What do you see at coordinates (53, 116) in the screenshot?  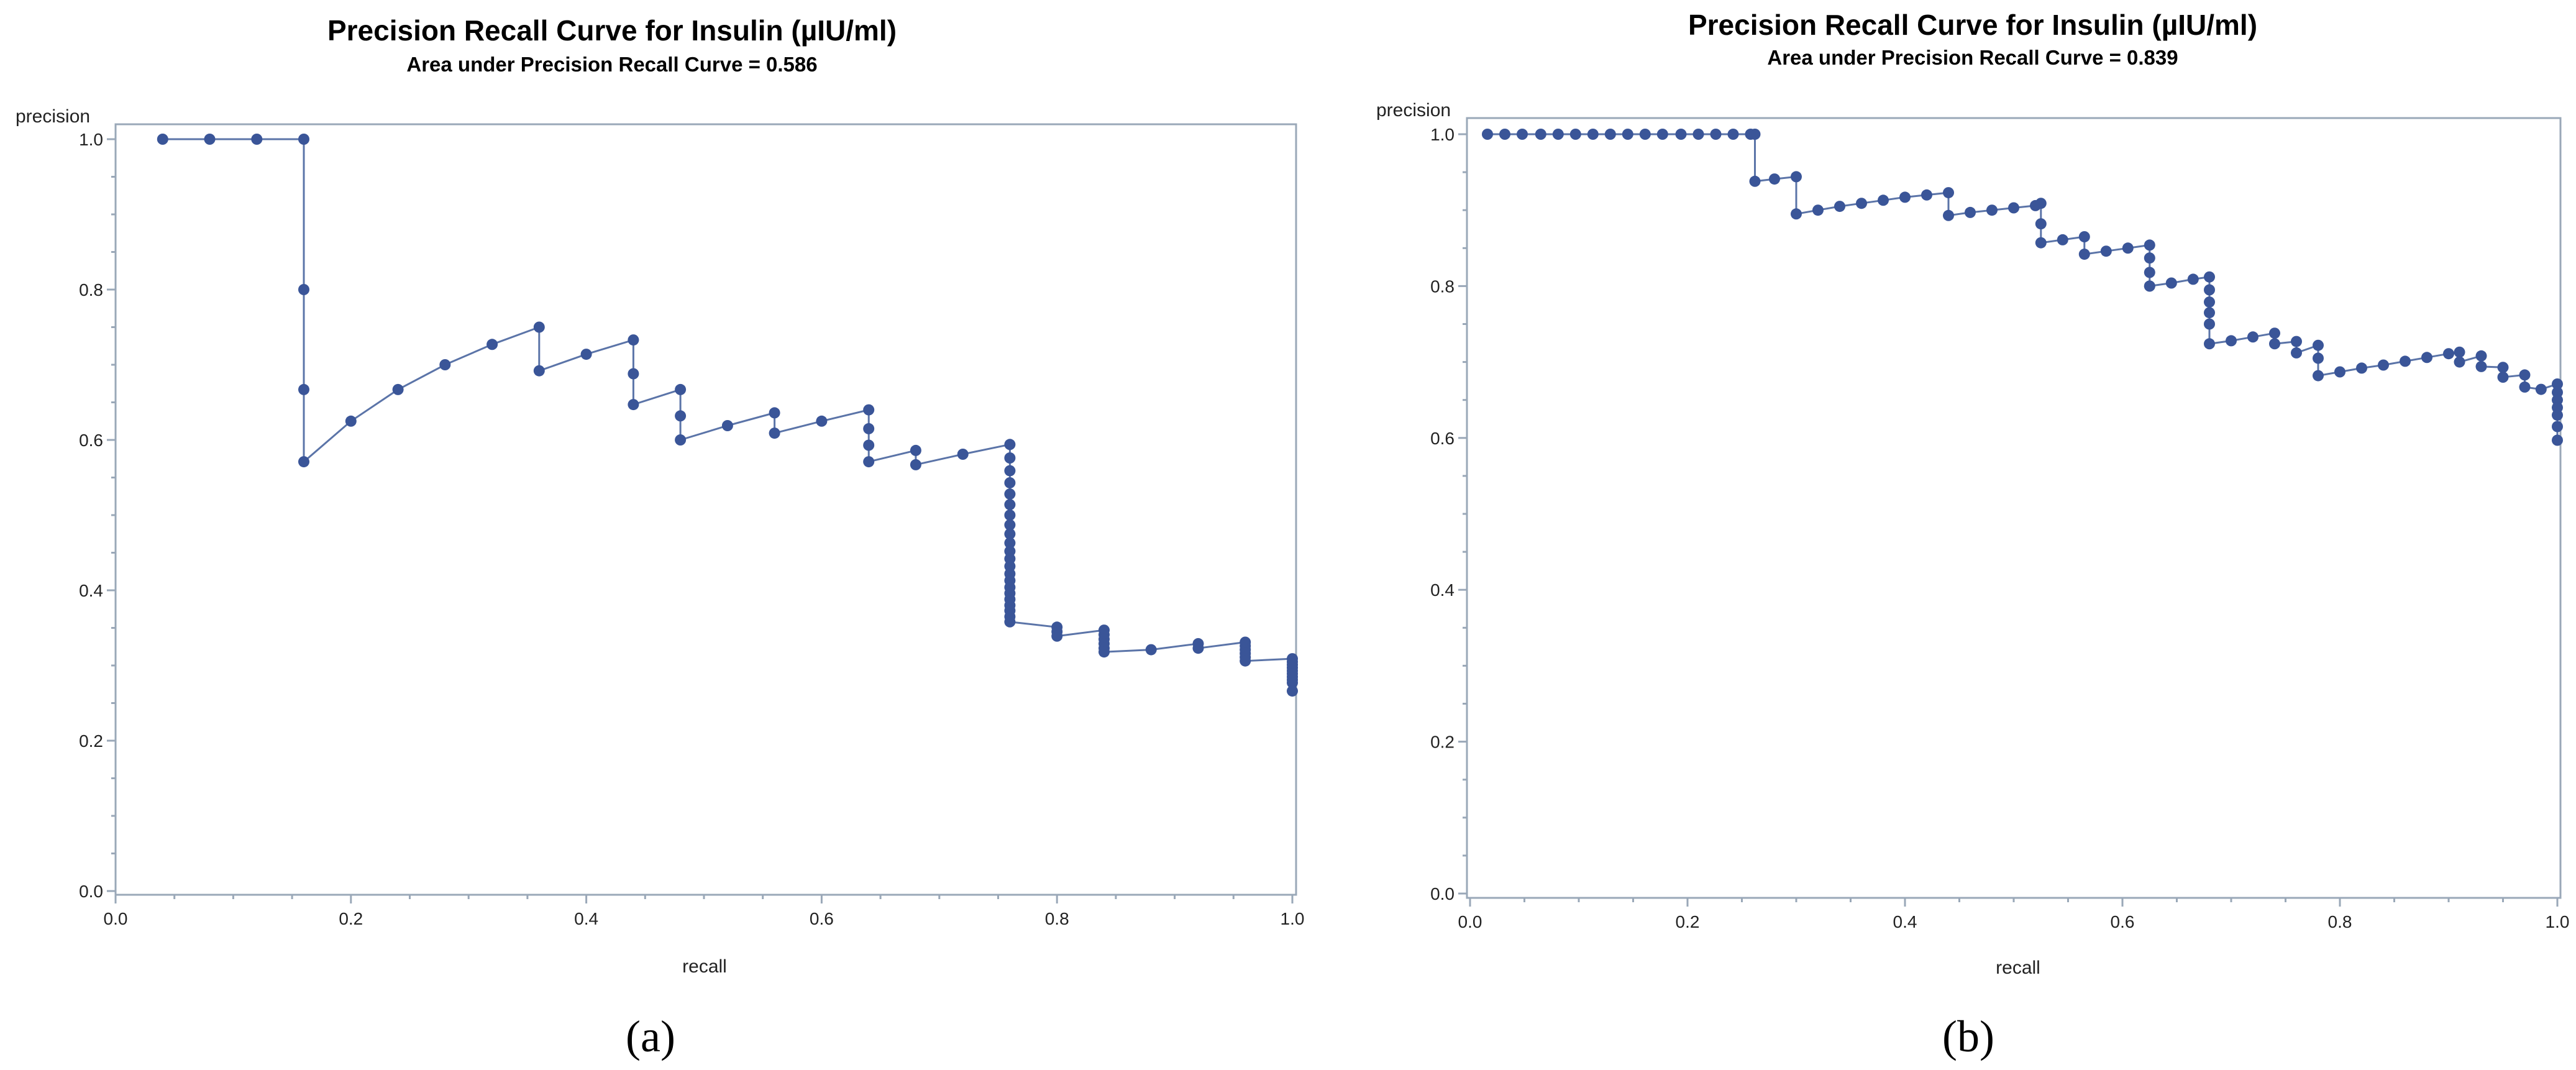 I see `chart-a-ylabel: precision` at bounding box center [53, 116].